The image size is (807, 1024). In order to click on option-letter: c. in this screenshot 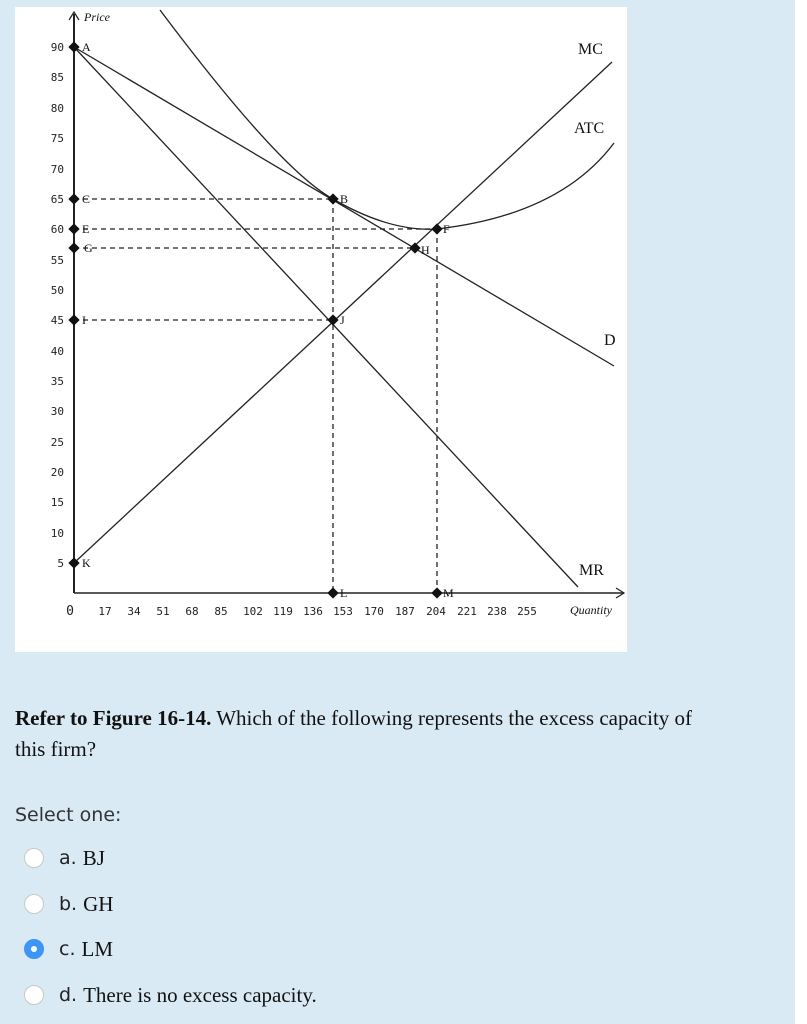, I will do `click(67, 949)`.